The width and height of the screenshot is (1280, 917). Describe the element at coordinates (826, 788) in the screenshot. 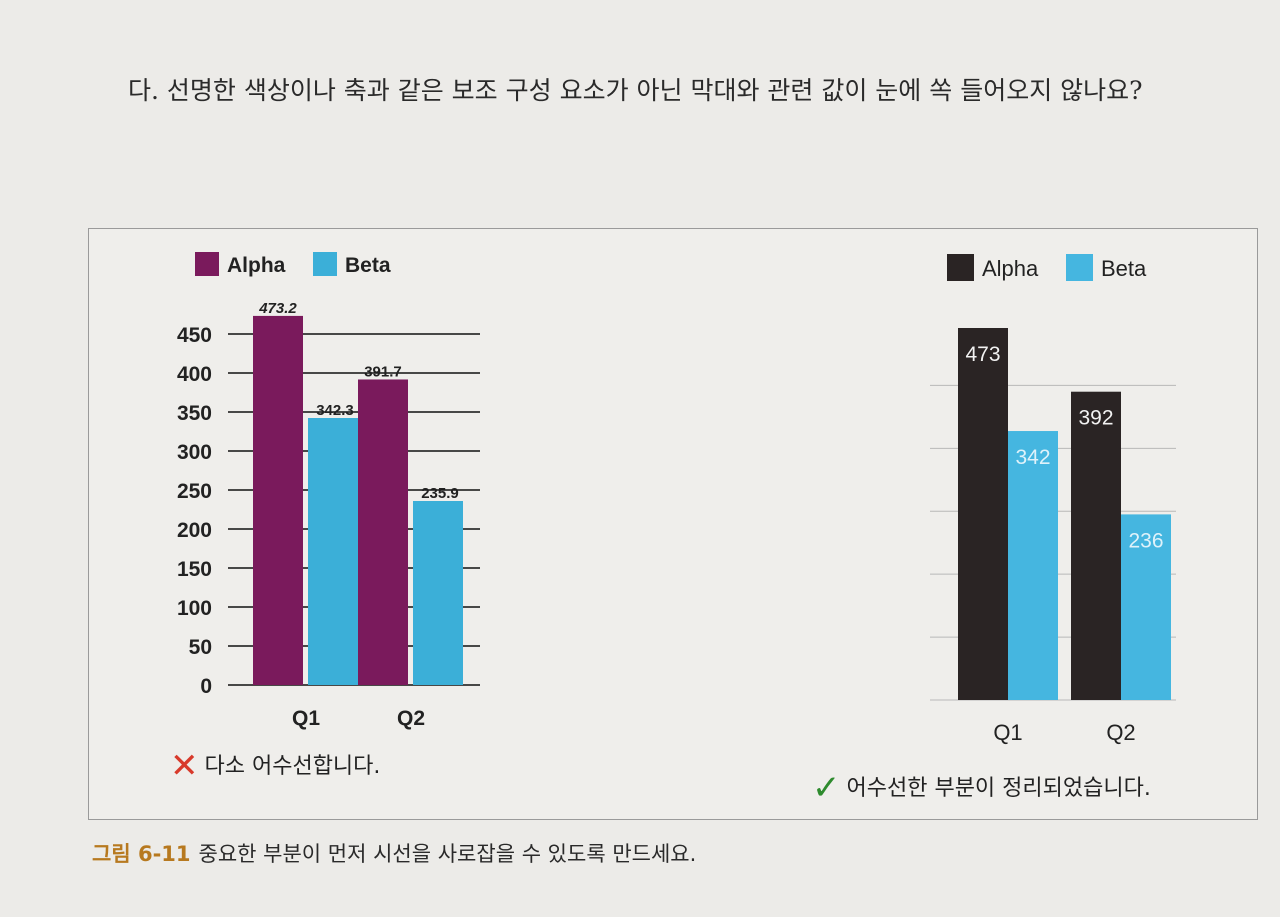

I see `check-icon: ✓` at that location.